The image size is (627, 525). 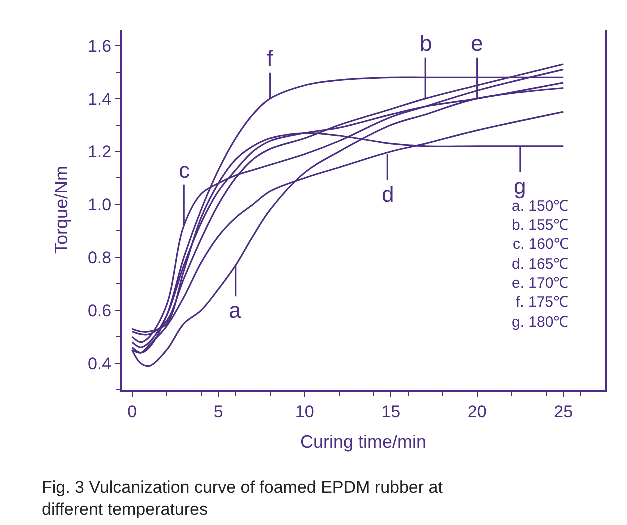 I want to click on y-tick-label: 0.6, so click(x=100, y=311).